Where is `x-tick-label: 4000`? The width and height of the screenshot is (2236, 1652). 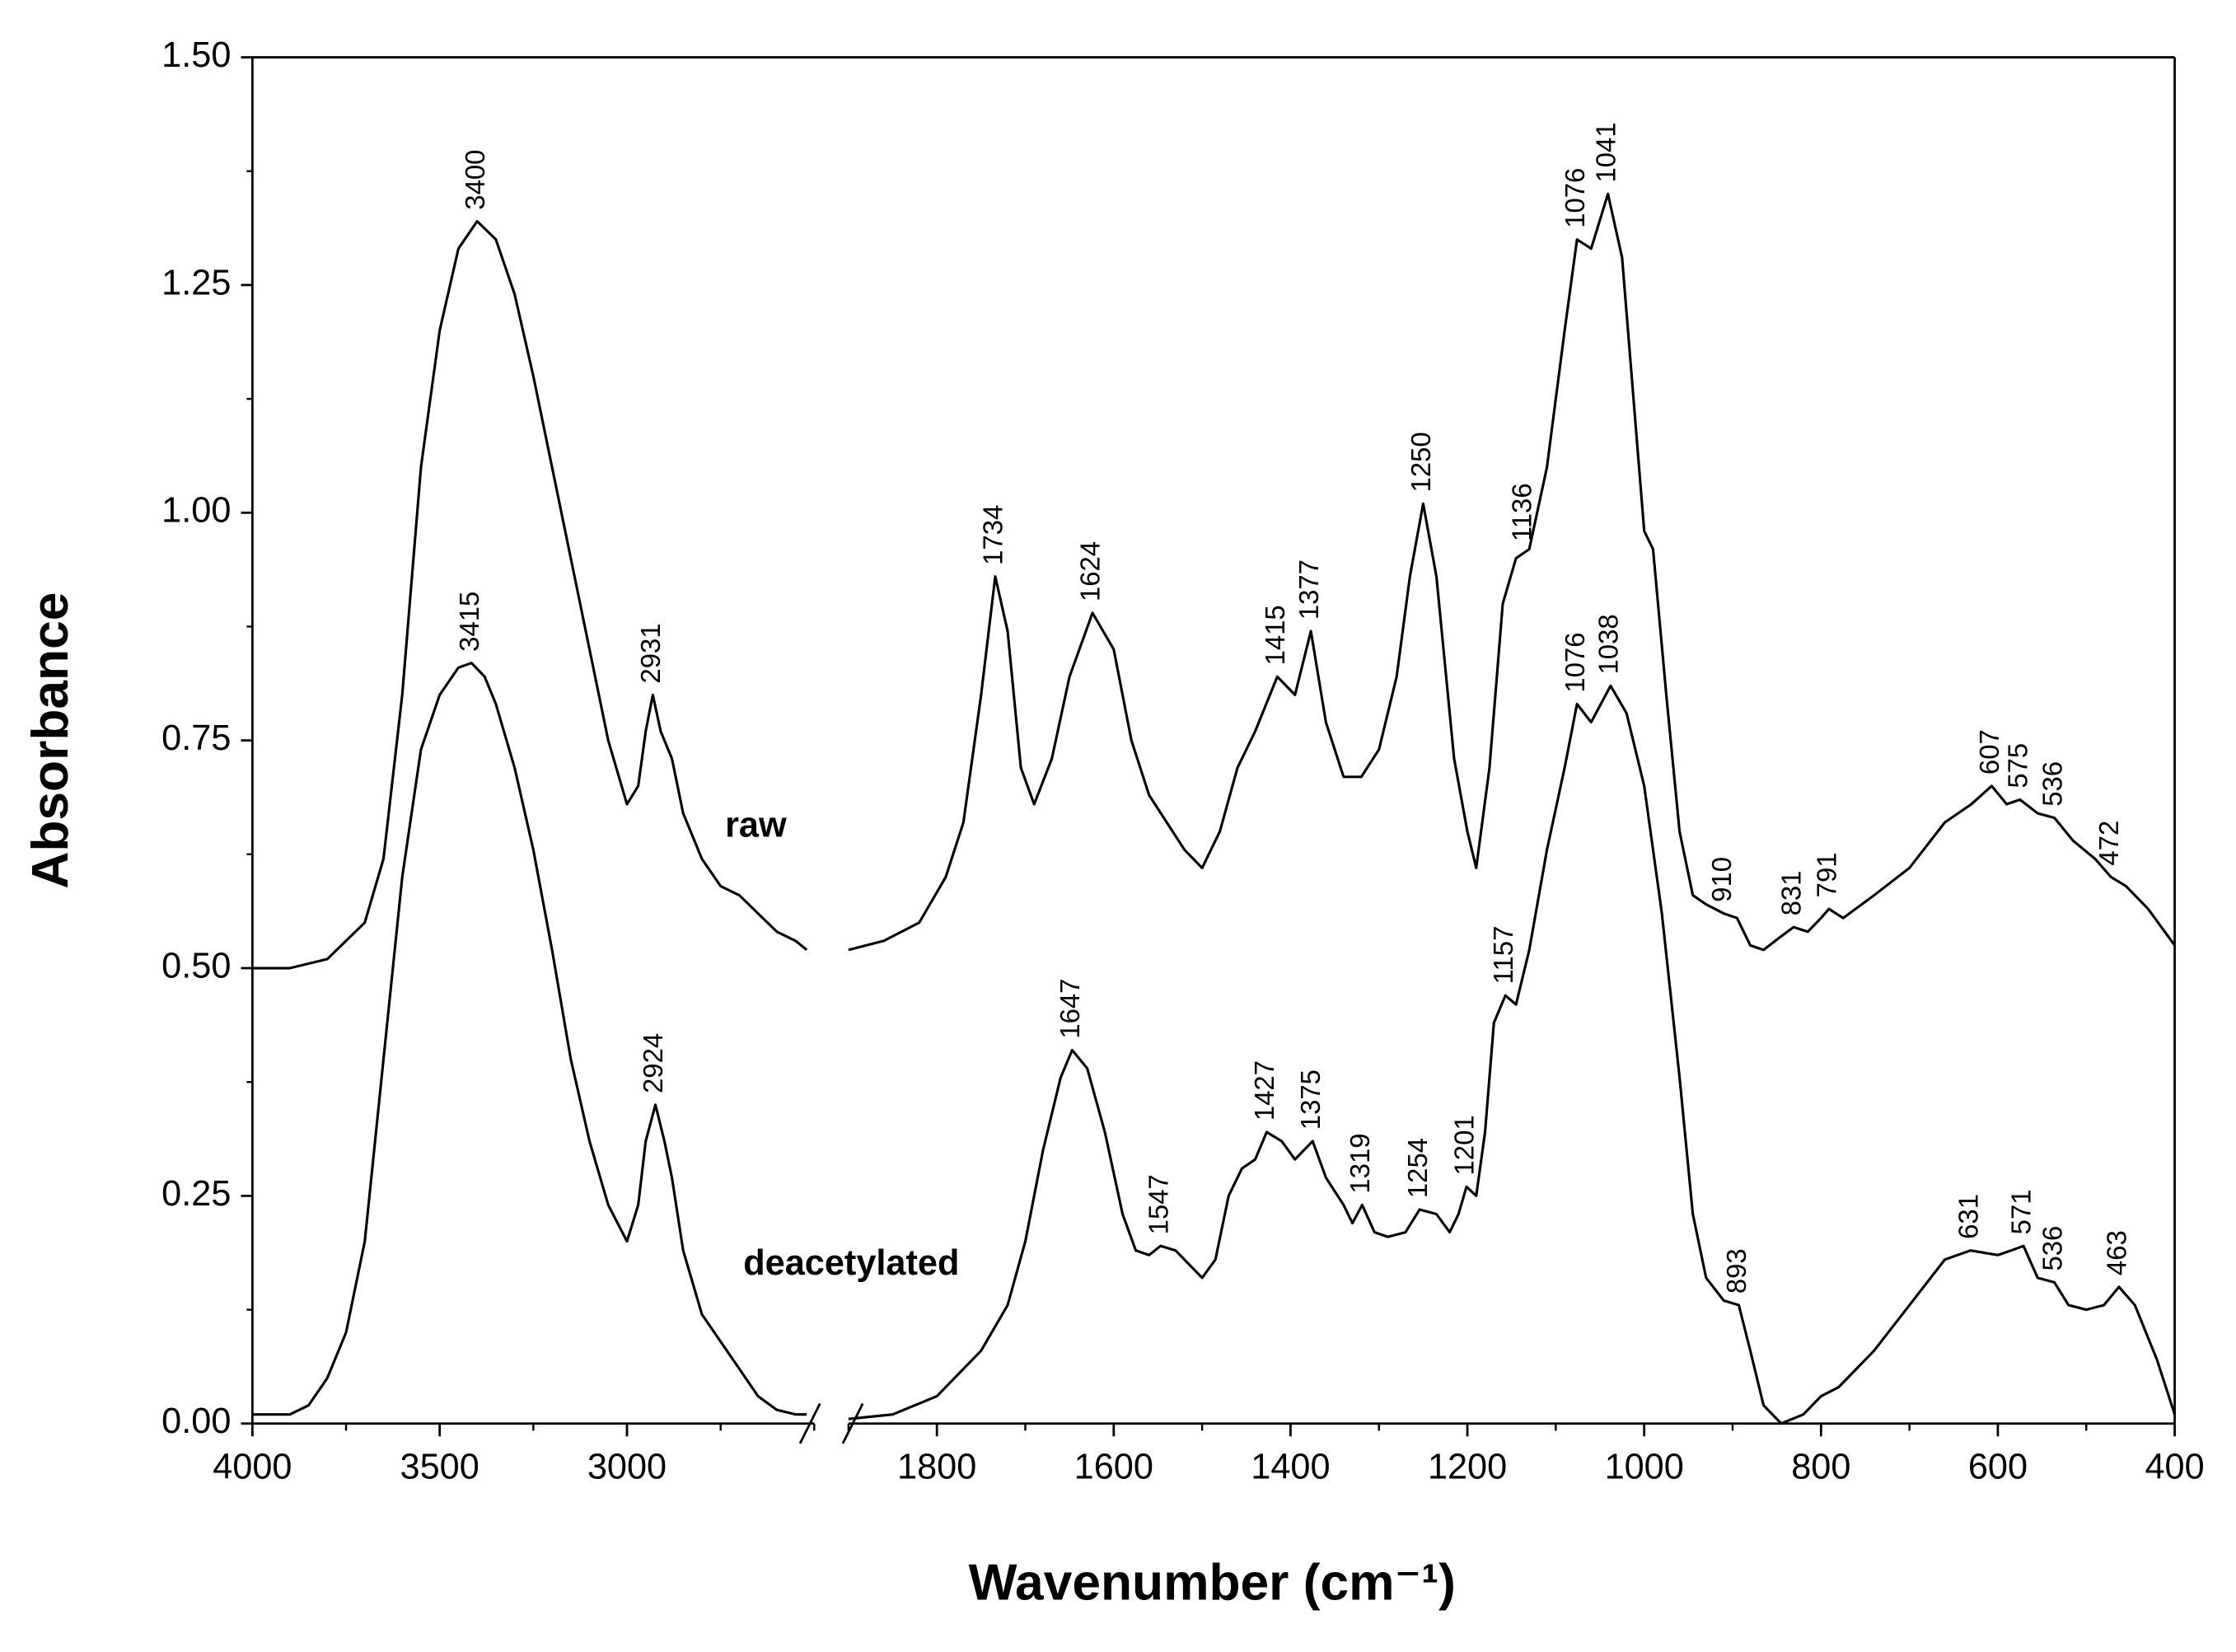 x-tick-label: 4000 is located at coordinates (252, 1468).